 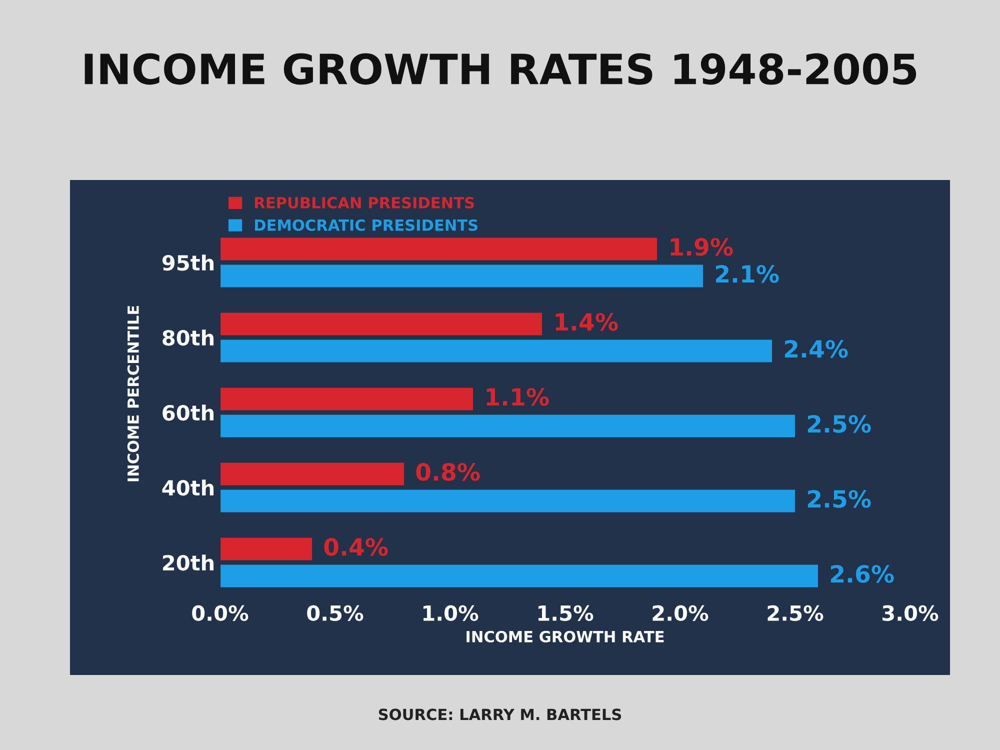 What do you see at coordinates (816, 349) in the screenshot?
I see `data-label: 2.4%` at bounding box center [816, 349].